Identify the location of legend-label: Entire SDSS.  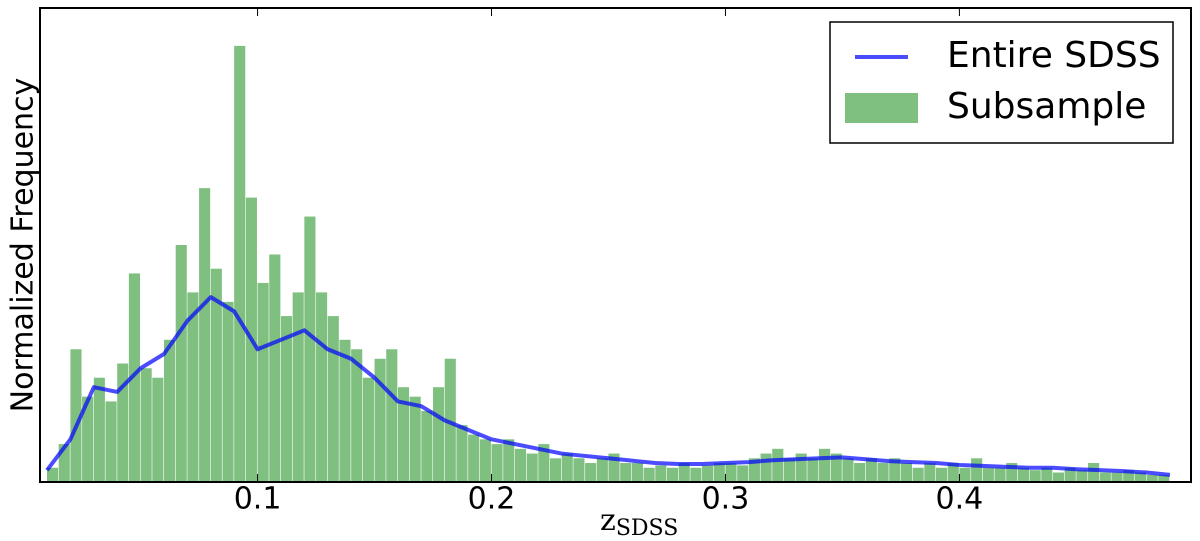
(1054, 55).